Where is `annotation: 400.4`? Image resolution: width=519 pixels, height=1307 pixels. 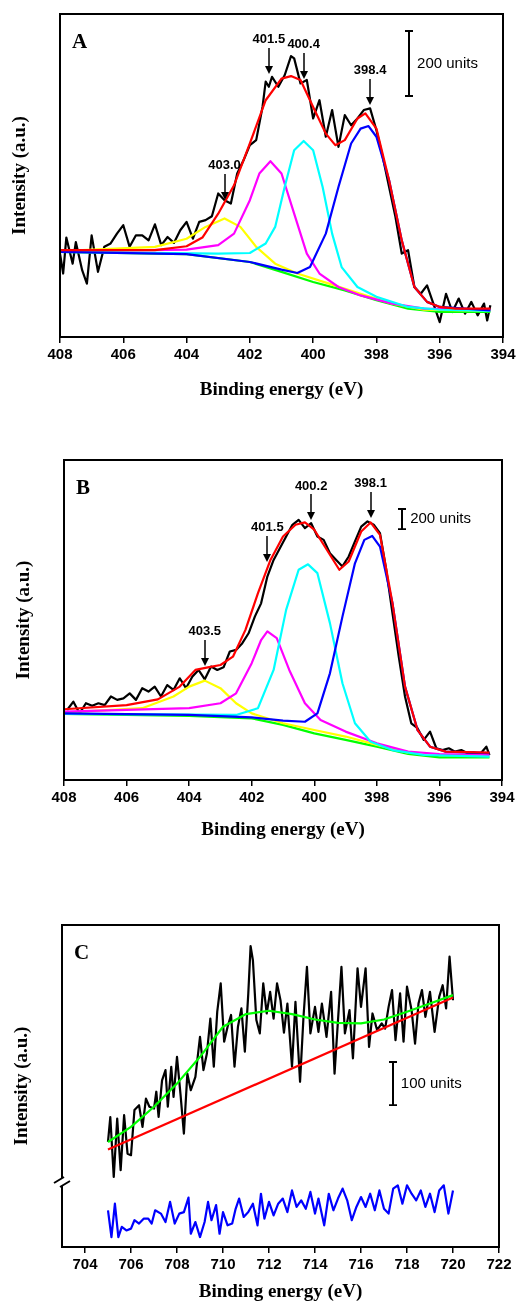 annotation: 400.4 is located at coordinates (304, 44).